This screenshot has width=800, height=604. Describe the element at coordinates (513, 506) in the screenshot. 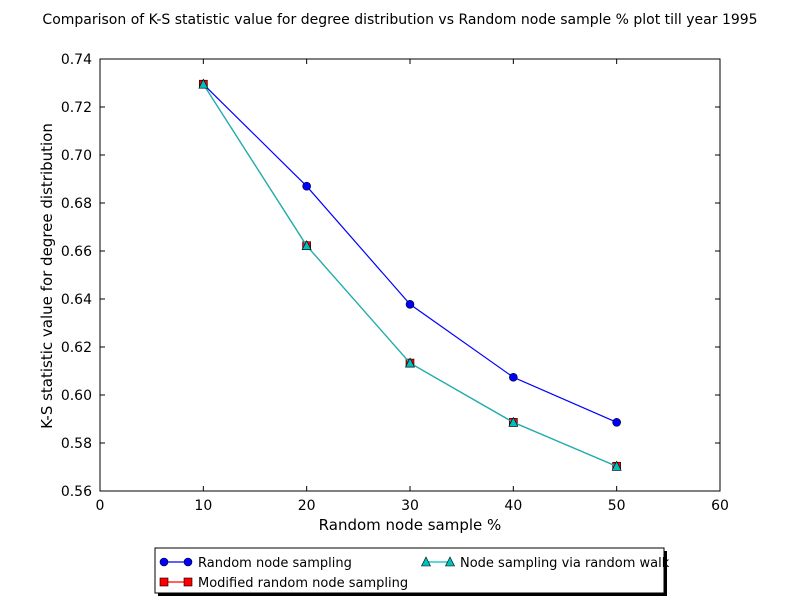

I see `x-tick-label: 40` at that location.